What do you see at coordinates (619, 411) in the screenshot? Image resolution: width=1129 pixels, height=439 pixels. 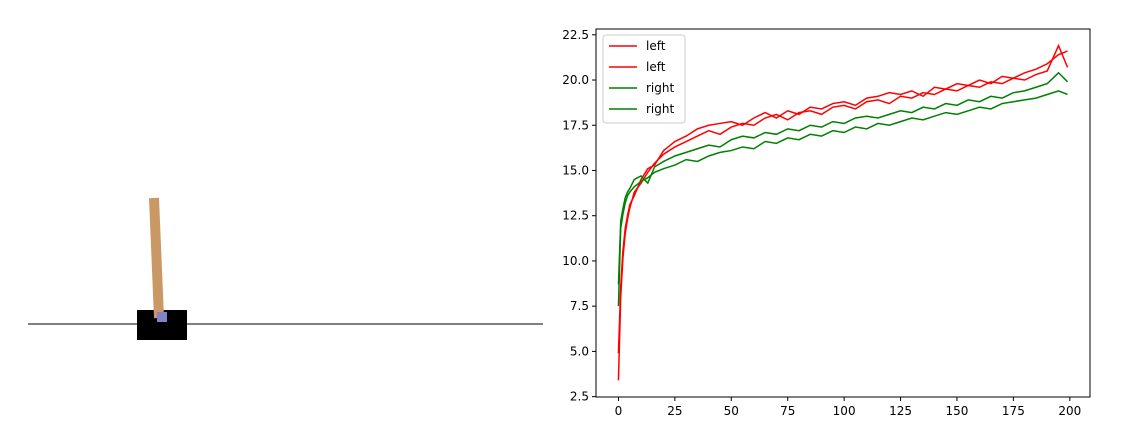 I see `x-tick-label: 0` at bounding box center [619, 411].